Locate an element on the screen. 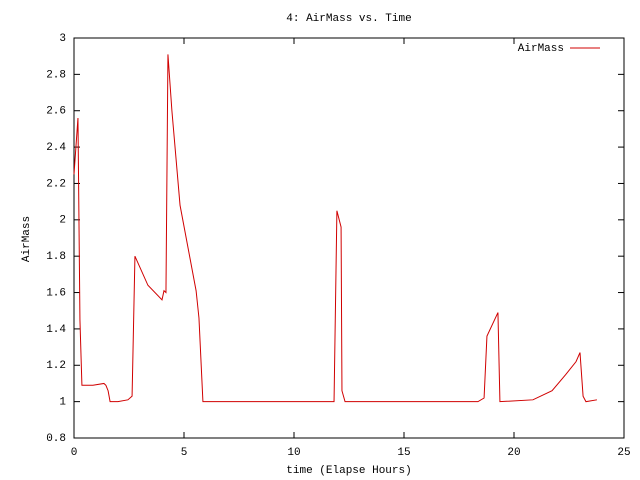 The width and height of the screenshot is (640, 480). legend-label: AirMass is located at coordinates (541, 49).